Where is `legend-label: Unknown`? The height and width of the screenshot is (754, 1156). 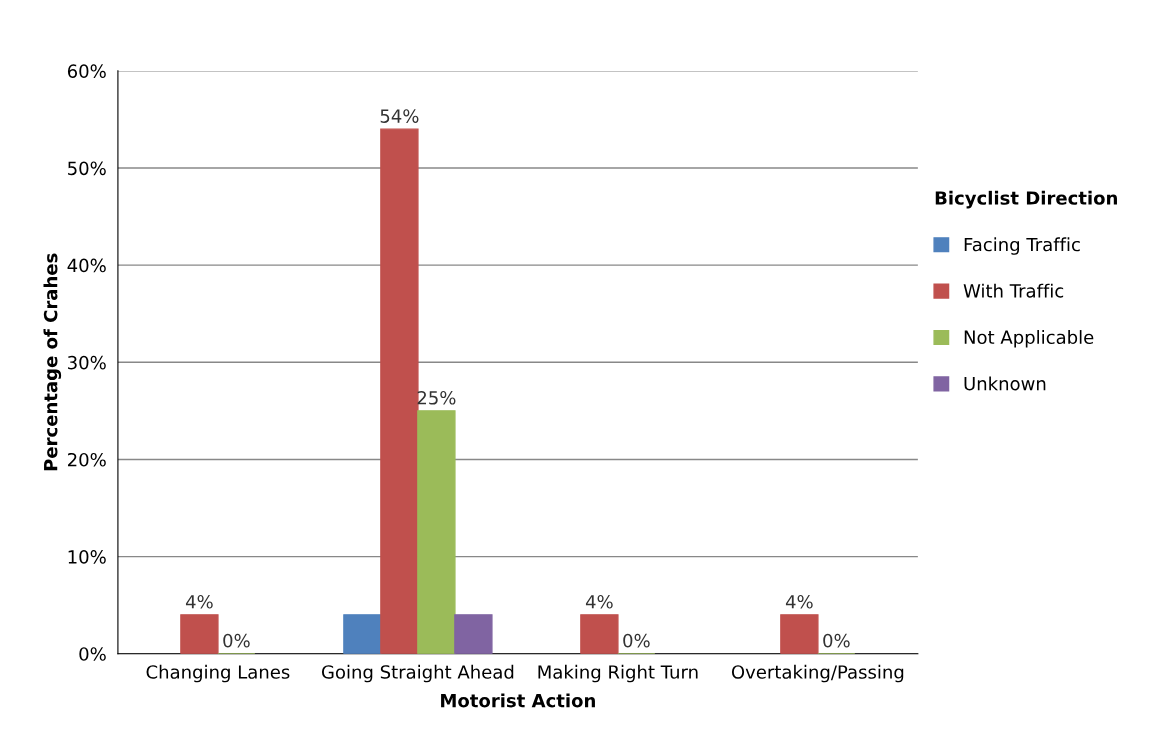 legend-label: Unknown is located at coordinates (1005, 383).